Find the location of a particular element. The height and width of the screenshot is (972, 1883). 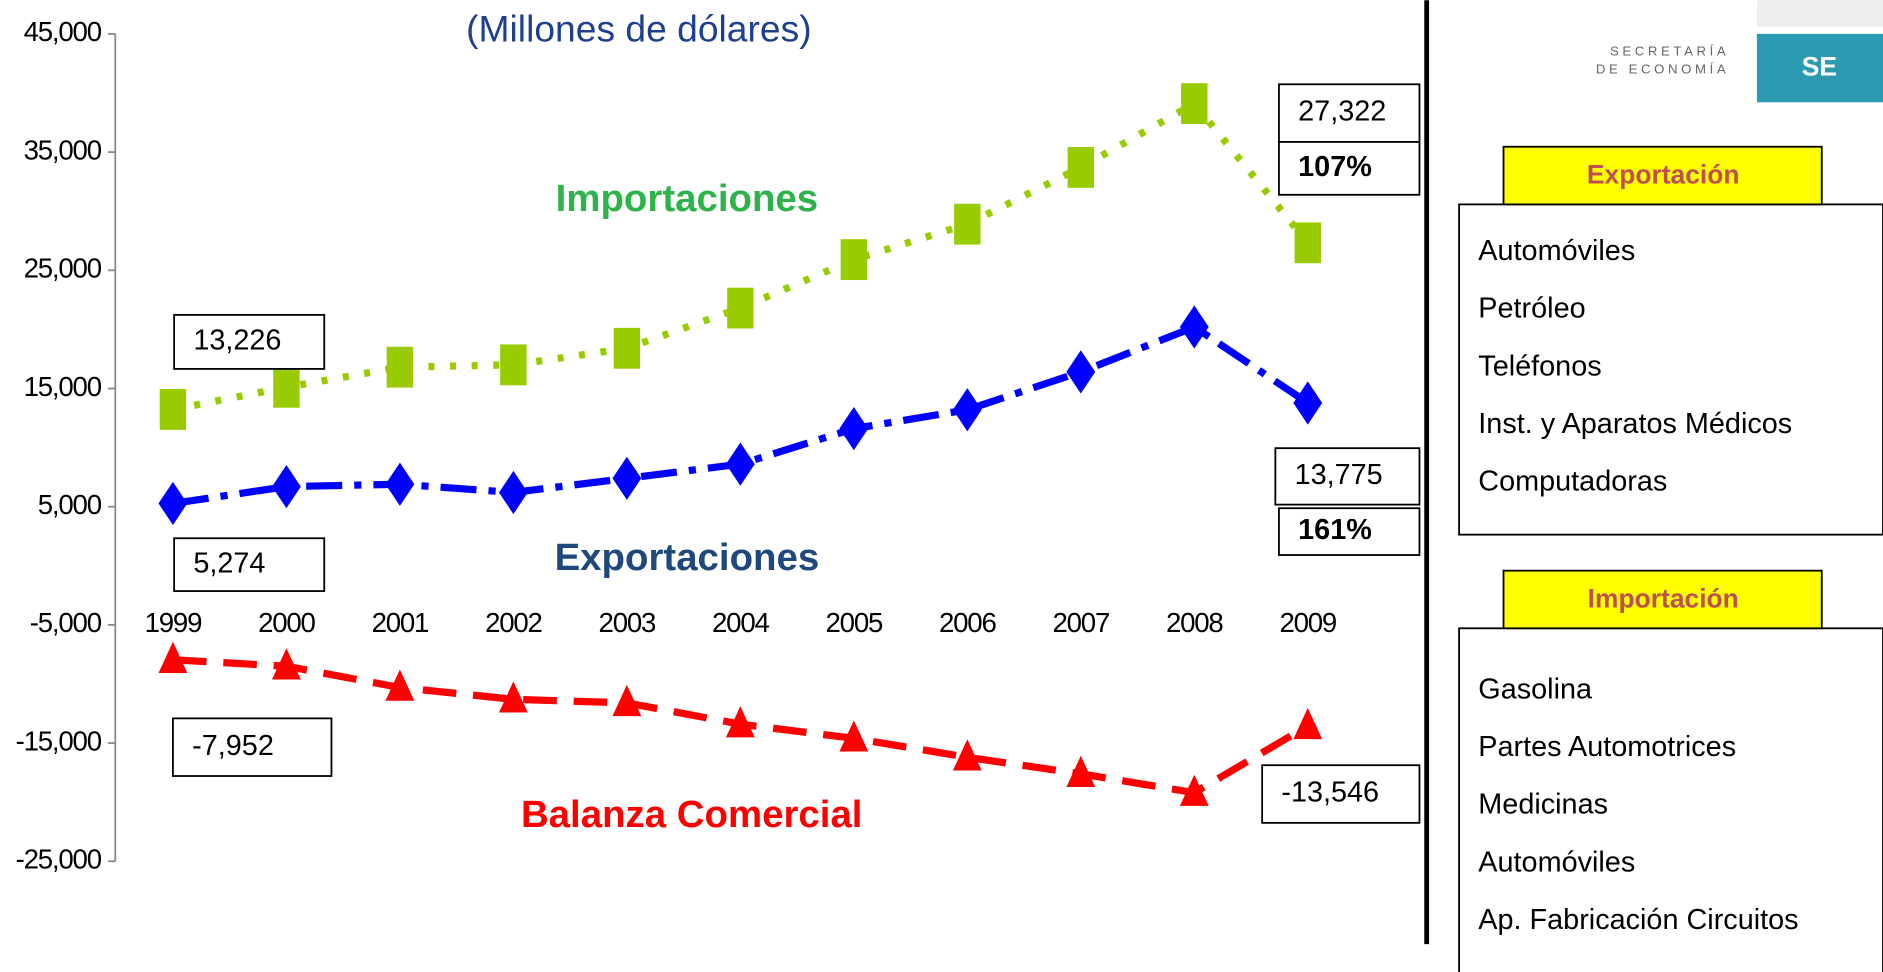

logo-line: SECRETARÍA is located at coordinates (1669, 50).